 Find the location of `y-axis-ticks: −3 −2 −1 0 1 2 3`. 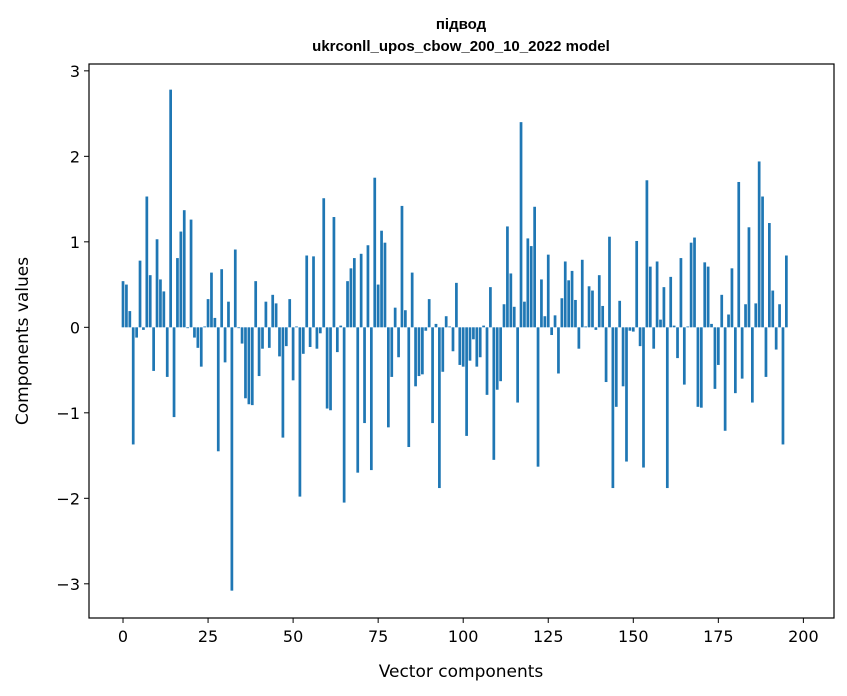

y-axis-ticks: −3 −2 −1 0 1 2 3 is located at coordinates (72, 328).